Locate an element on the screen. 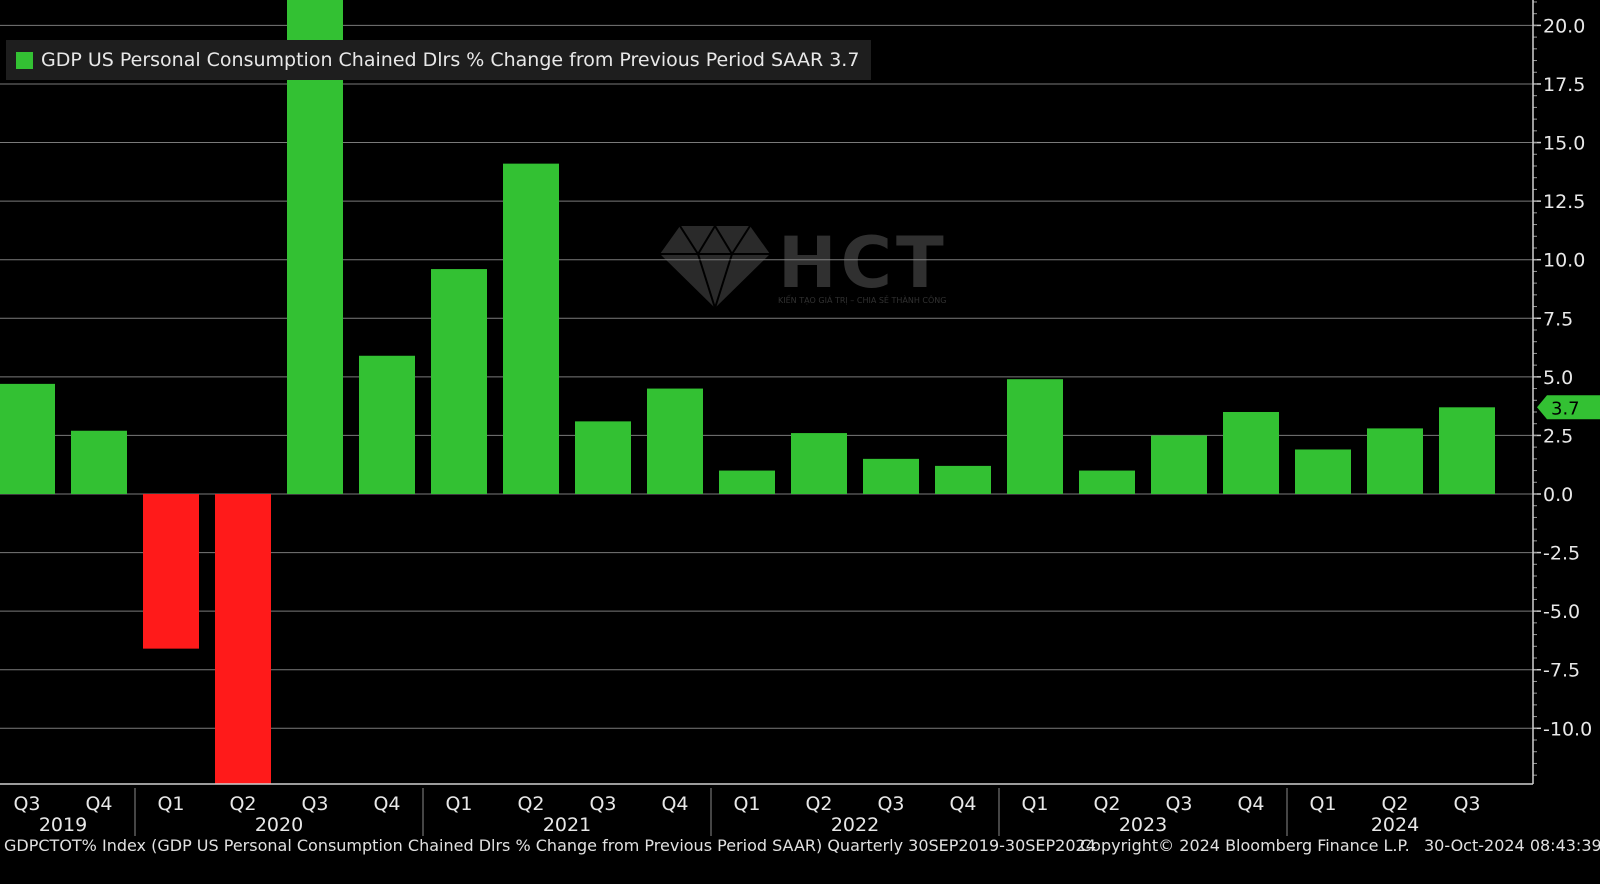  y-tick-label: -2.5 is located at coordinates (1561, 554).